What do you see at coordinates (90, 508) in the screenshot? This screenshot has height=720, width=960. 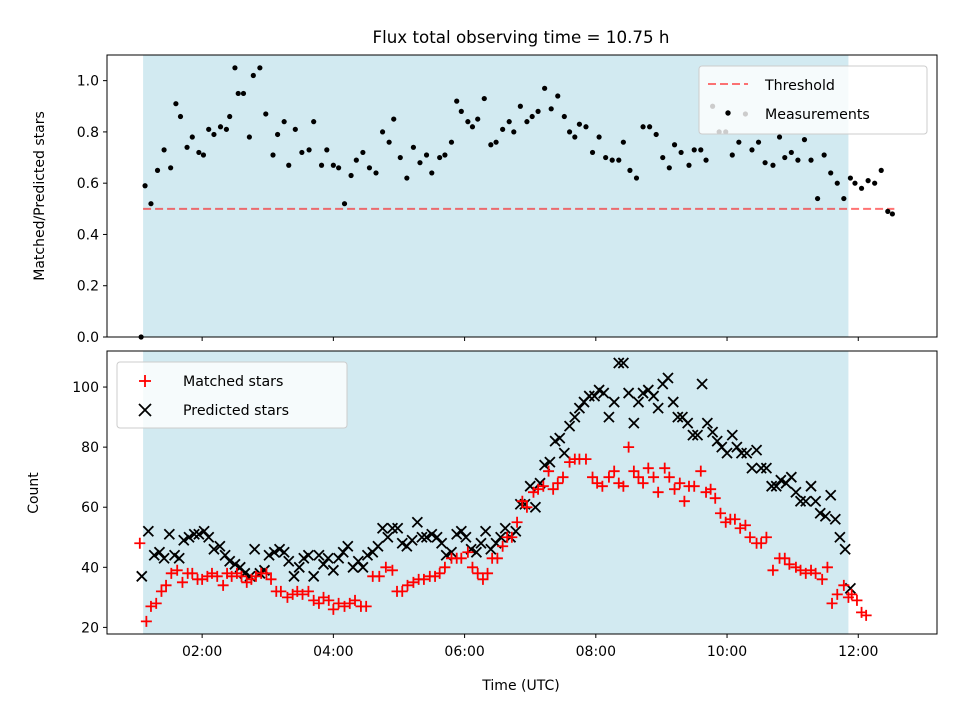 I see `bottom-y-tick-label: 60` at bounding box center [90, 508].